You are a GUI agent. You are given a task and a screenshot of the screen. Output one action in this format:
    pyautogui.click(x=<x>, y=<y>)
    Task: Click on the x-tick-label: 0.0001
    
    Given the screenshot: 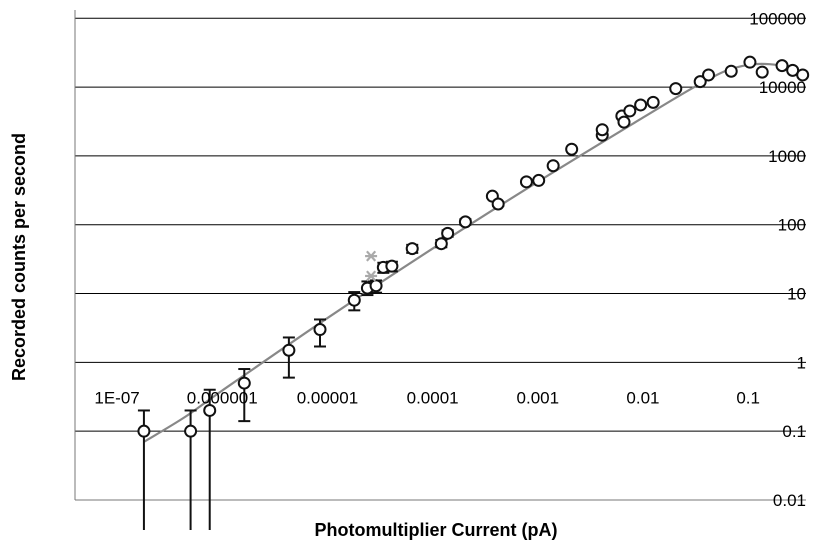 What is the action you would take?
    pyautogui.click(x=433, y=397)
    